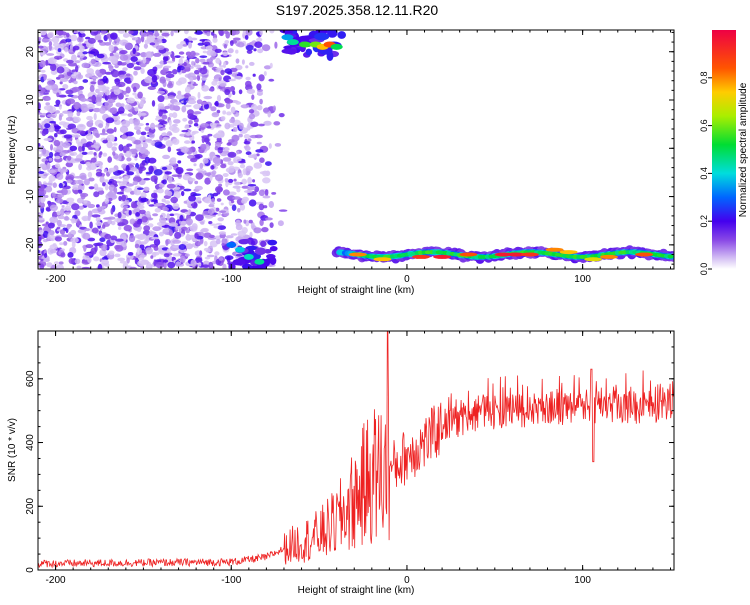  Describe the element at coordinates (30, 196) in the screenshot. I see `y-tick-label: -10` at that location.